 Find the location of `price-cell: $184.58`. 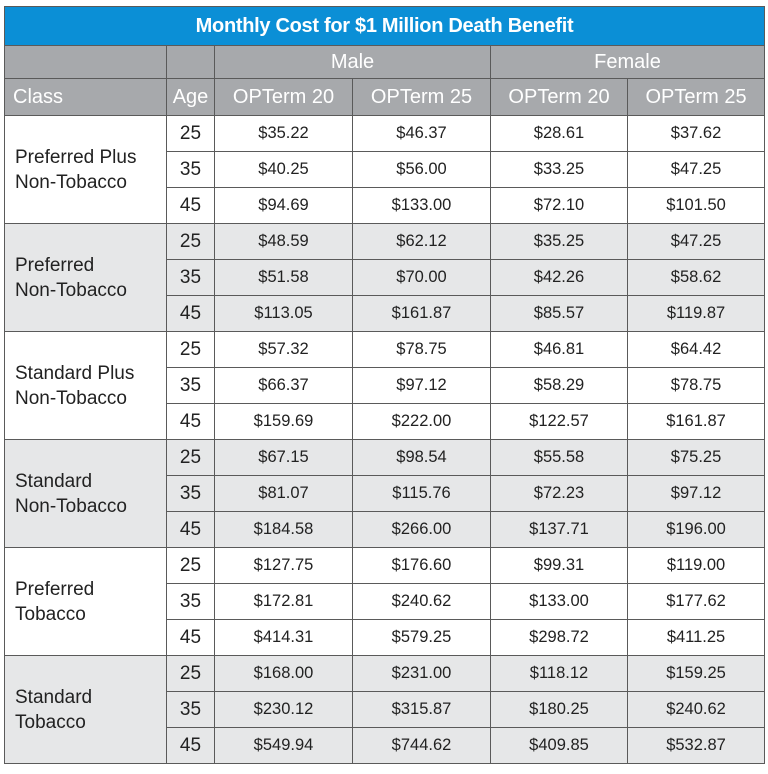

price-cell: $184.58 is located at coordinates (283, 529).